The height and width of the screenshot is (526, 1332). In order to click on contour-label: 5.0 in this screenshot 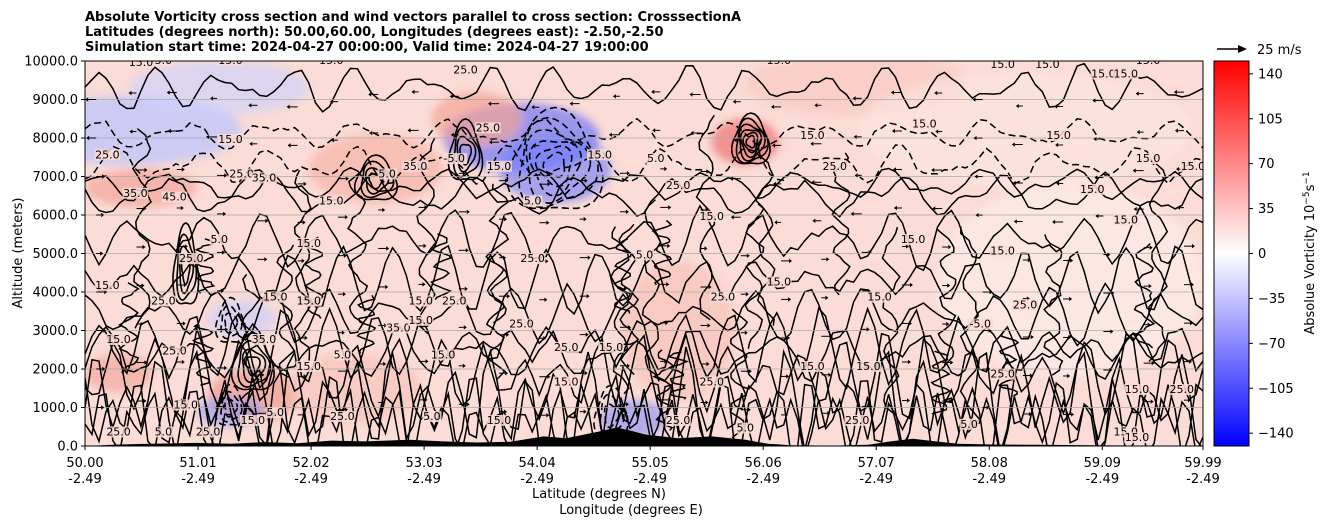, I will do `click(387, 174)`.